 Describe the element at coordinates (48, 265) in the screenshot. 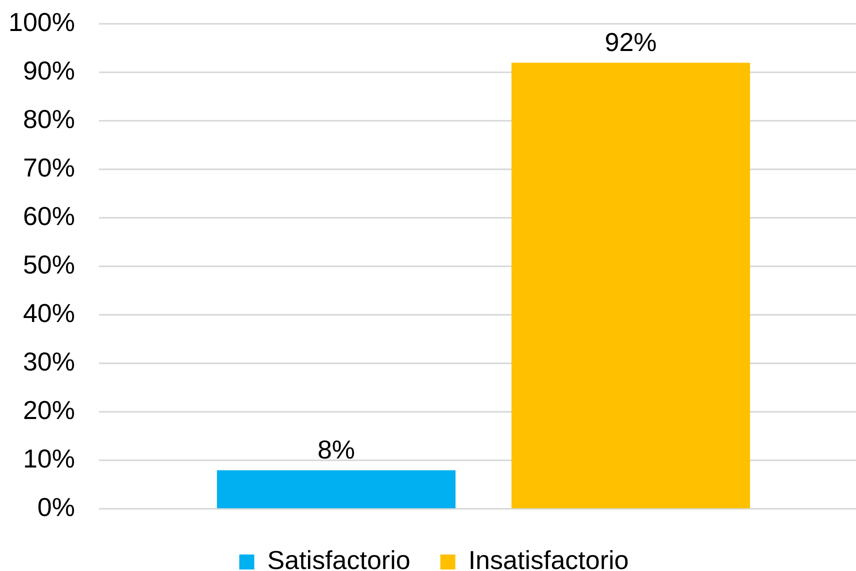

I see `y-tick-label: 50%` at that location.